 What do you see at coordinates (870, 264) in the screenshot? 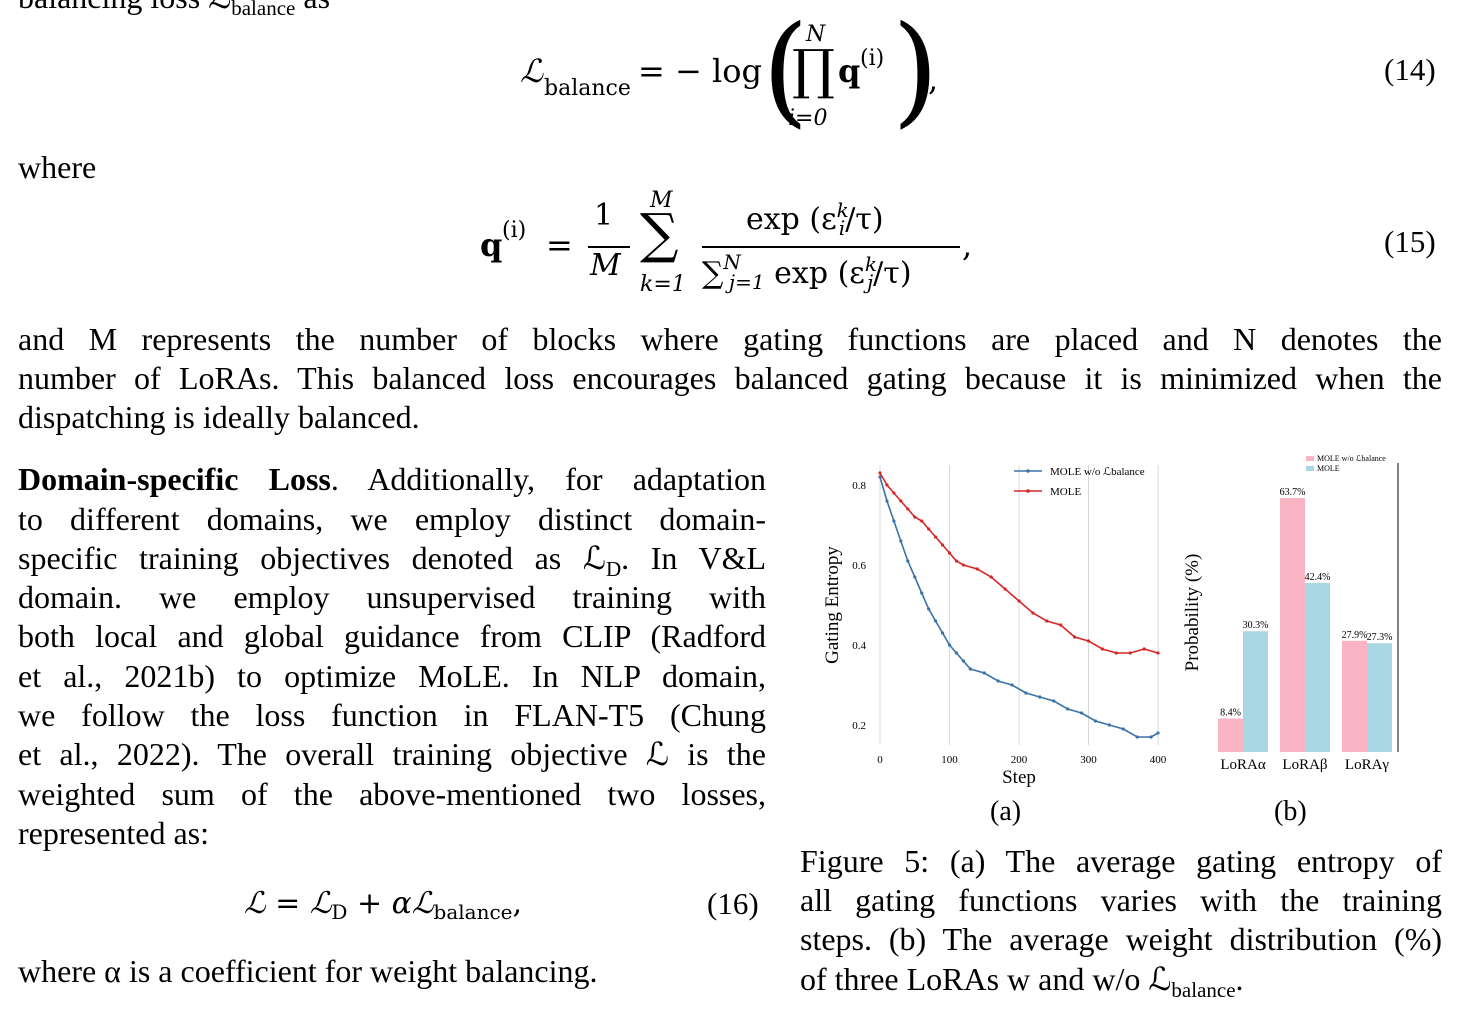
I see `eq15-den-sup: k` at bounding box center [870, 264].